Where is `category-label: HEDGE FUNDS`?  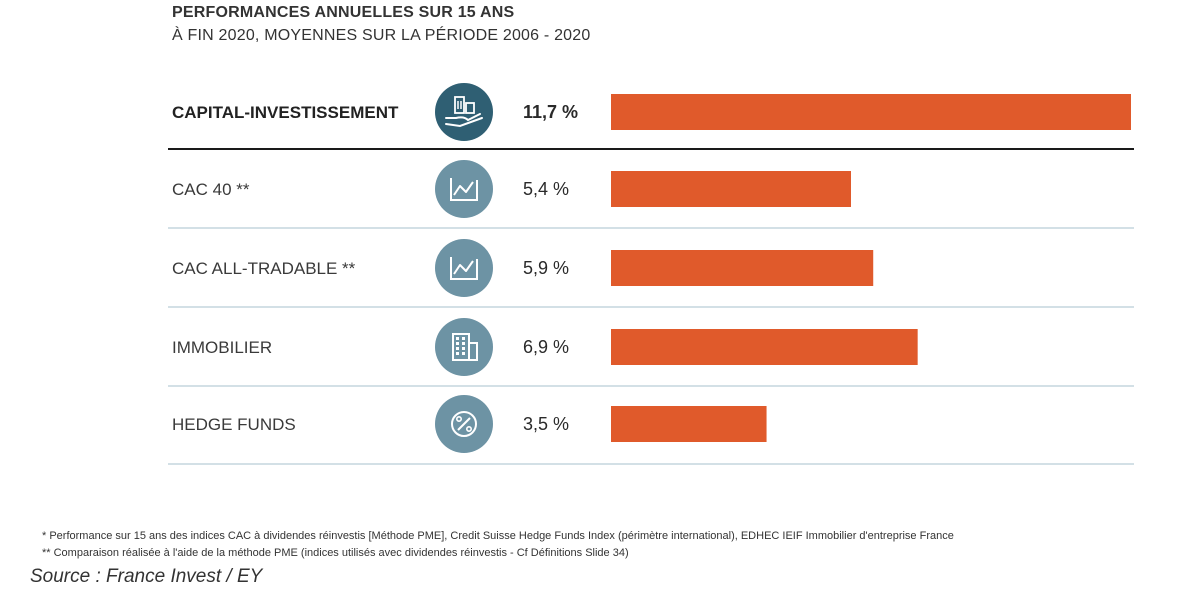 category-label: HEDGE FUNDS is located at coordinates (234, 424).